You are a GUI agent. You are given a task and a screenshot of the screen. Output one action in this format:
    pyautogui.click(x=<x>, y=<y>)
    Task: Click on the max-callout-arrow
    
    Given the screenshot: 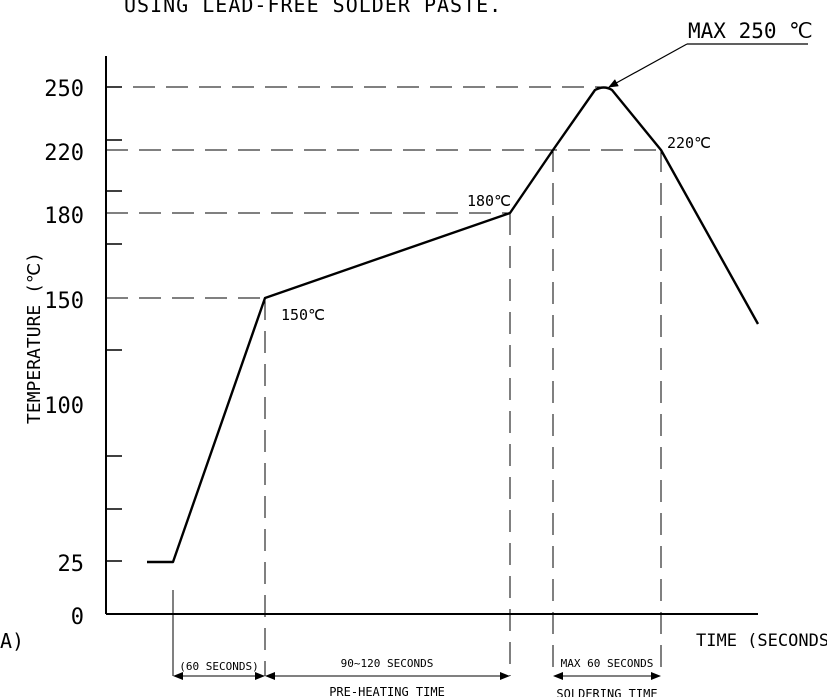 What is the action you would take?
    pyautogui.click(x=648, y=65)
    